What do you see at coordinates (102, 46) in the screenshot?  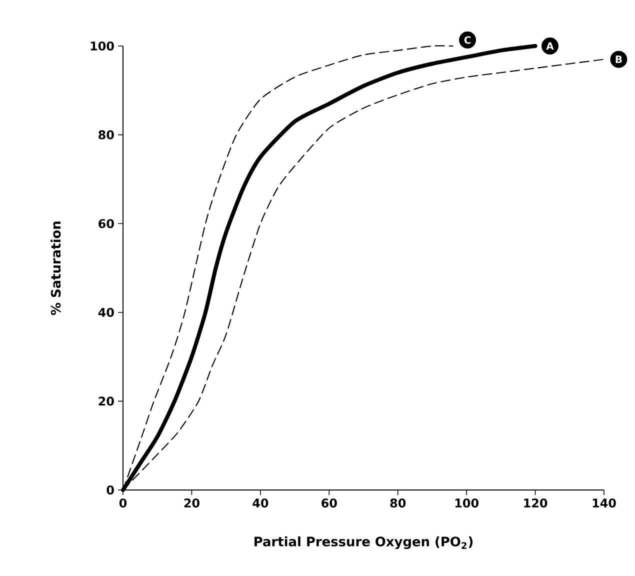 I see `y-tick-label: 100` at bounding box center [102, 46].